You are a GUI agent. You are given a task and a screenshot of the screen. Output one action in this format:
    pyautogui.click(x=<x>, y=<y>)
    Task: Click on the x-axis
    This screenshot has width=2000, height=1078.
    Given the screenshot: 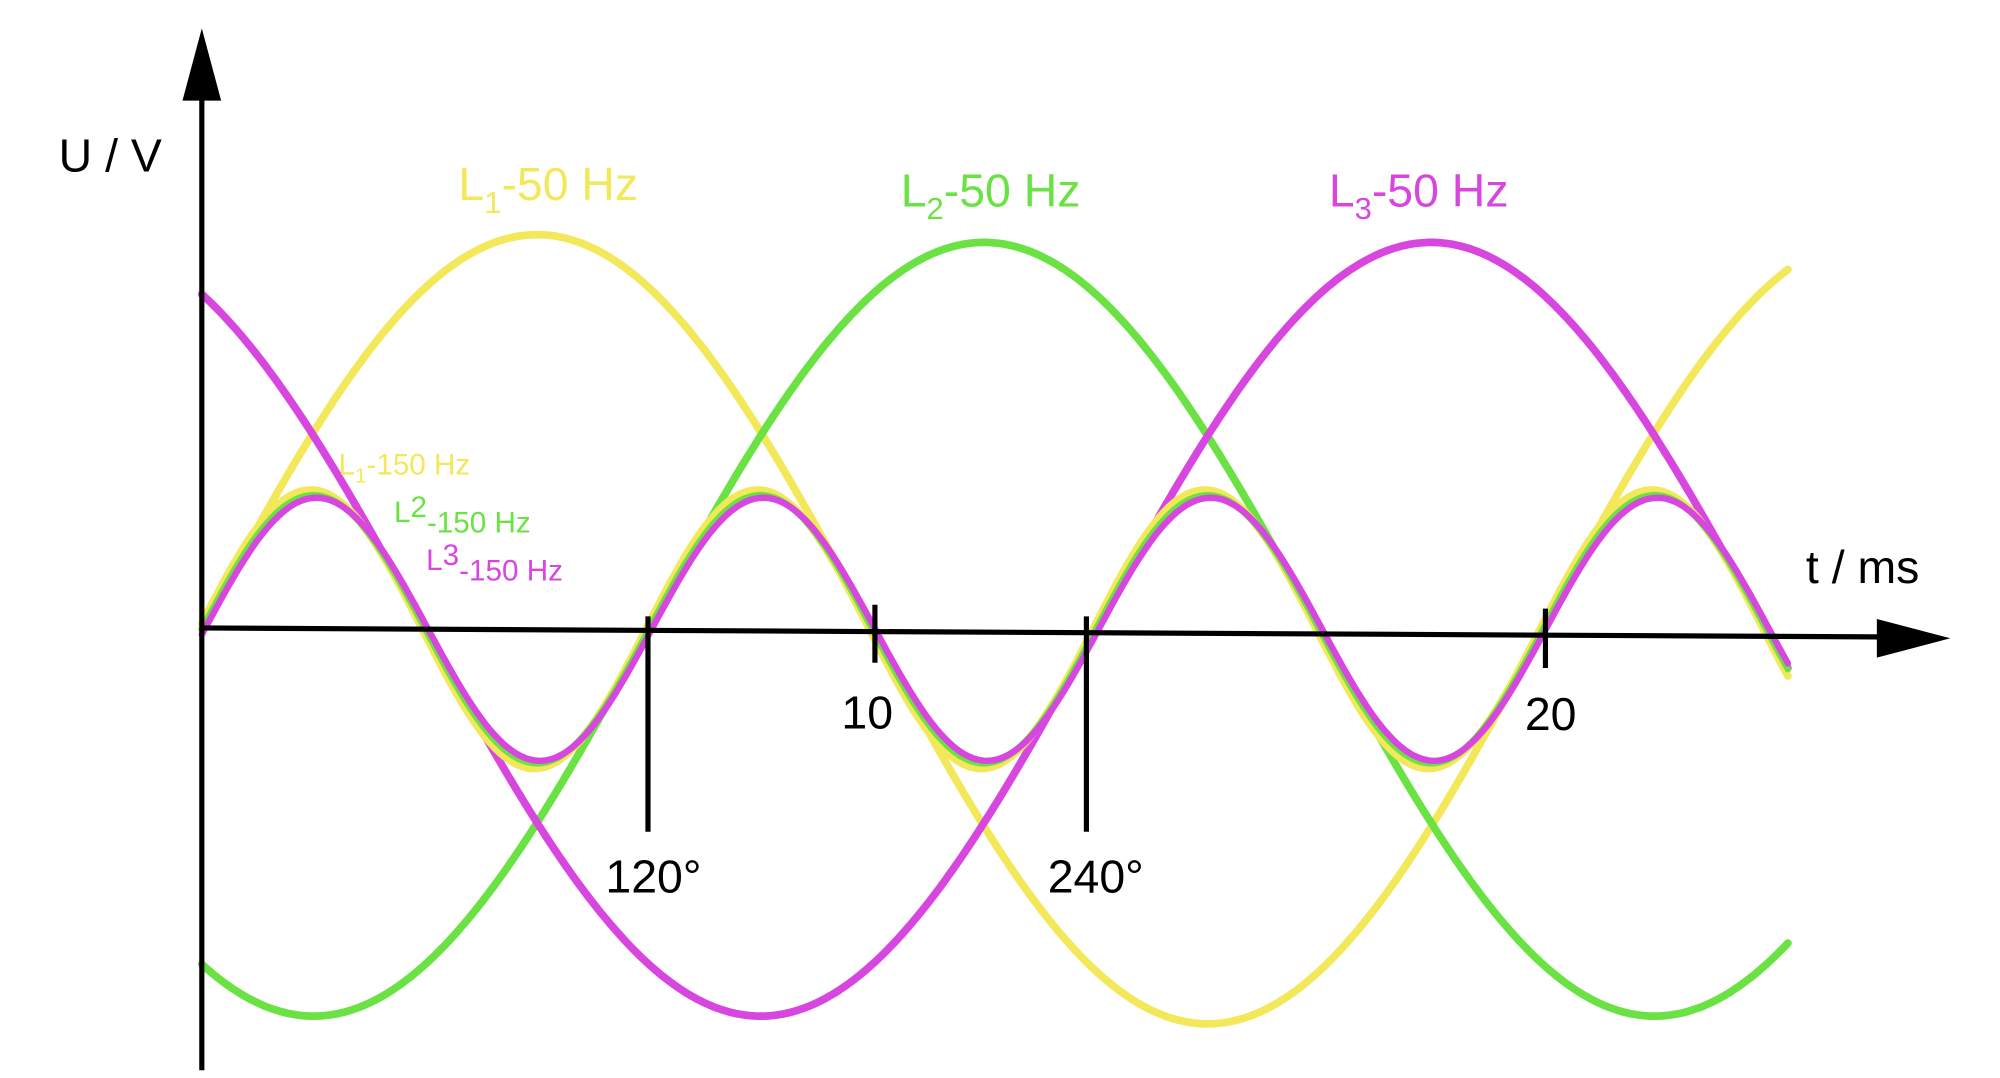 What is the action you would take?
    pyautogui.click(x=1048, y=632)
    